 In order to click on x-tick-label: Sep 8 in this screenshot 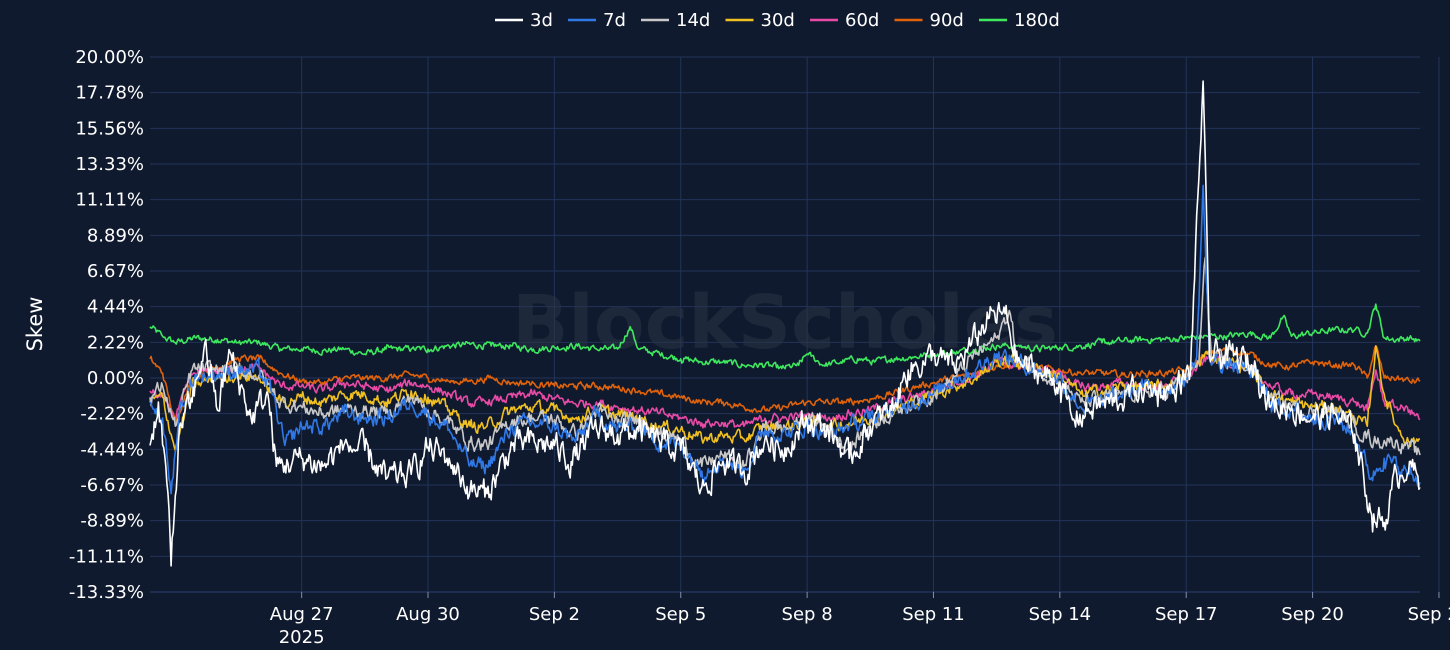, I will do `click(807, 614)`.